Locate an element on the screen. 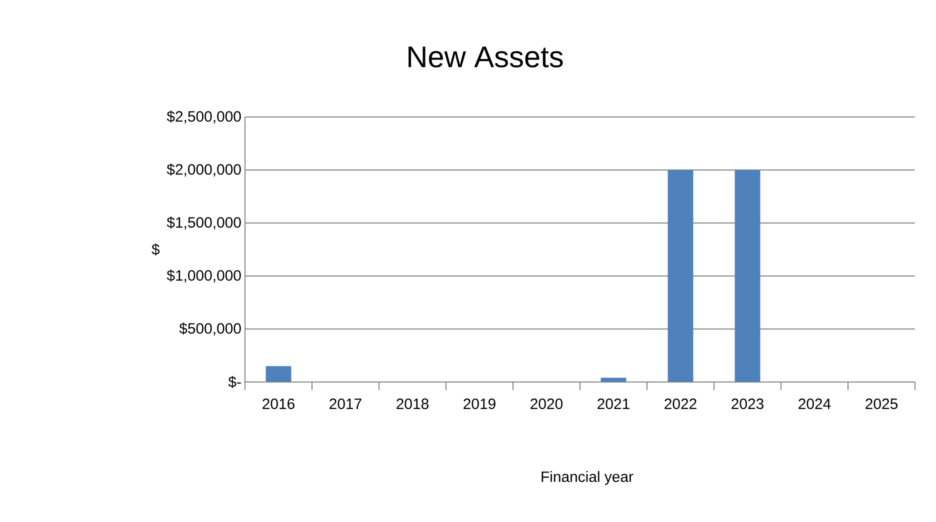 Image resolution: width=936 pixels, height=522 pixels. y-tick-label: $- is located at coordinates (234, 382).